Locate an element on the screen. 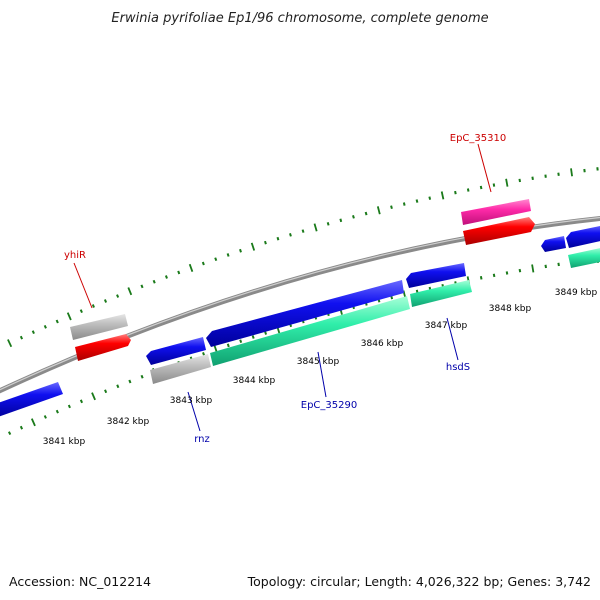  label-EpC-35310: EpC_35310 is located at coordinates (478, 138).